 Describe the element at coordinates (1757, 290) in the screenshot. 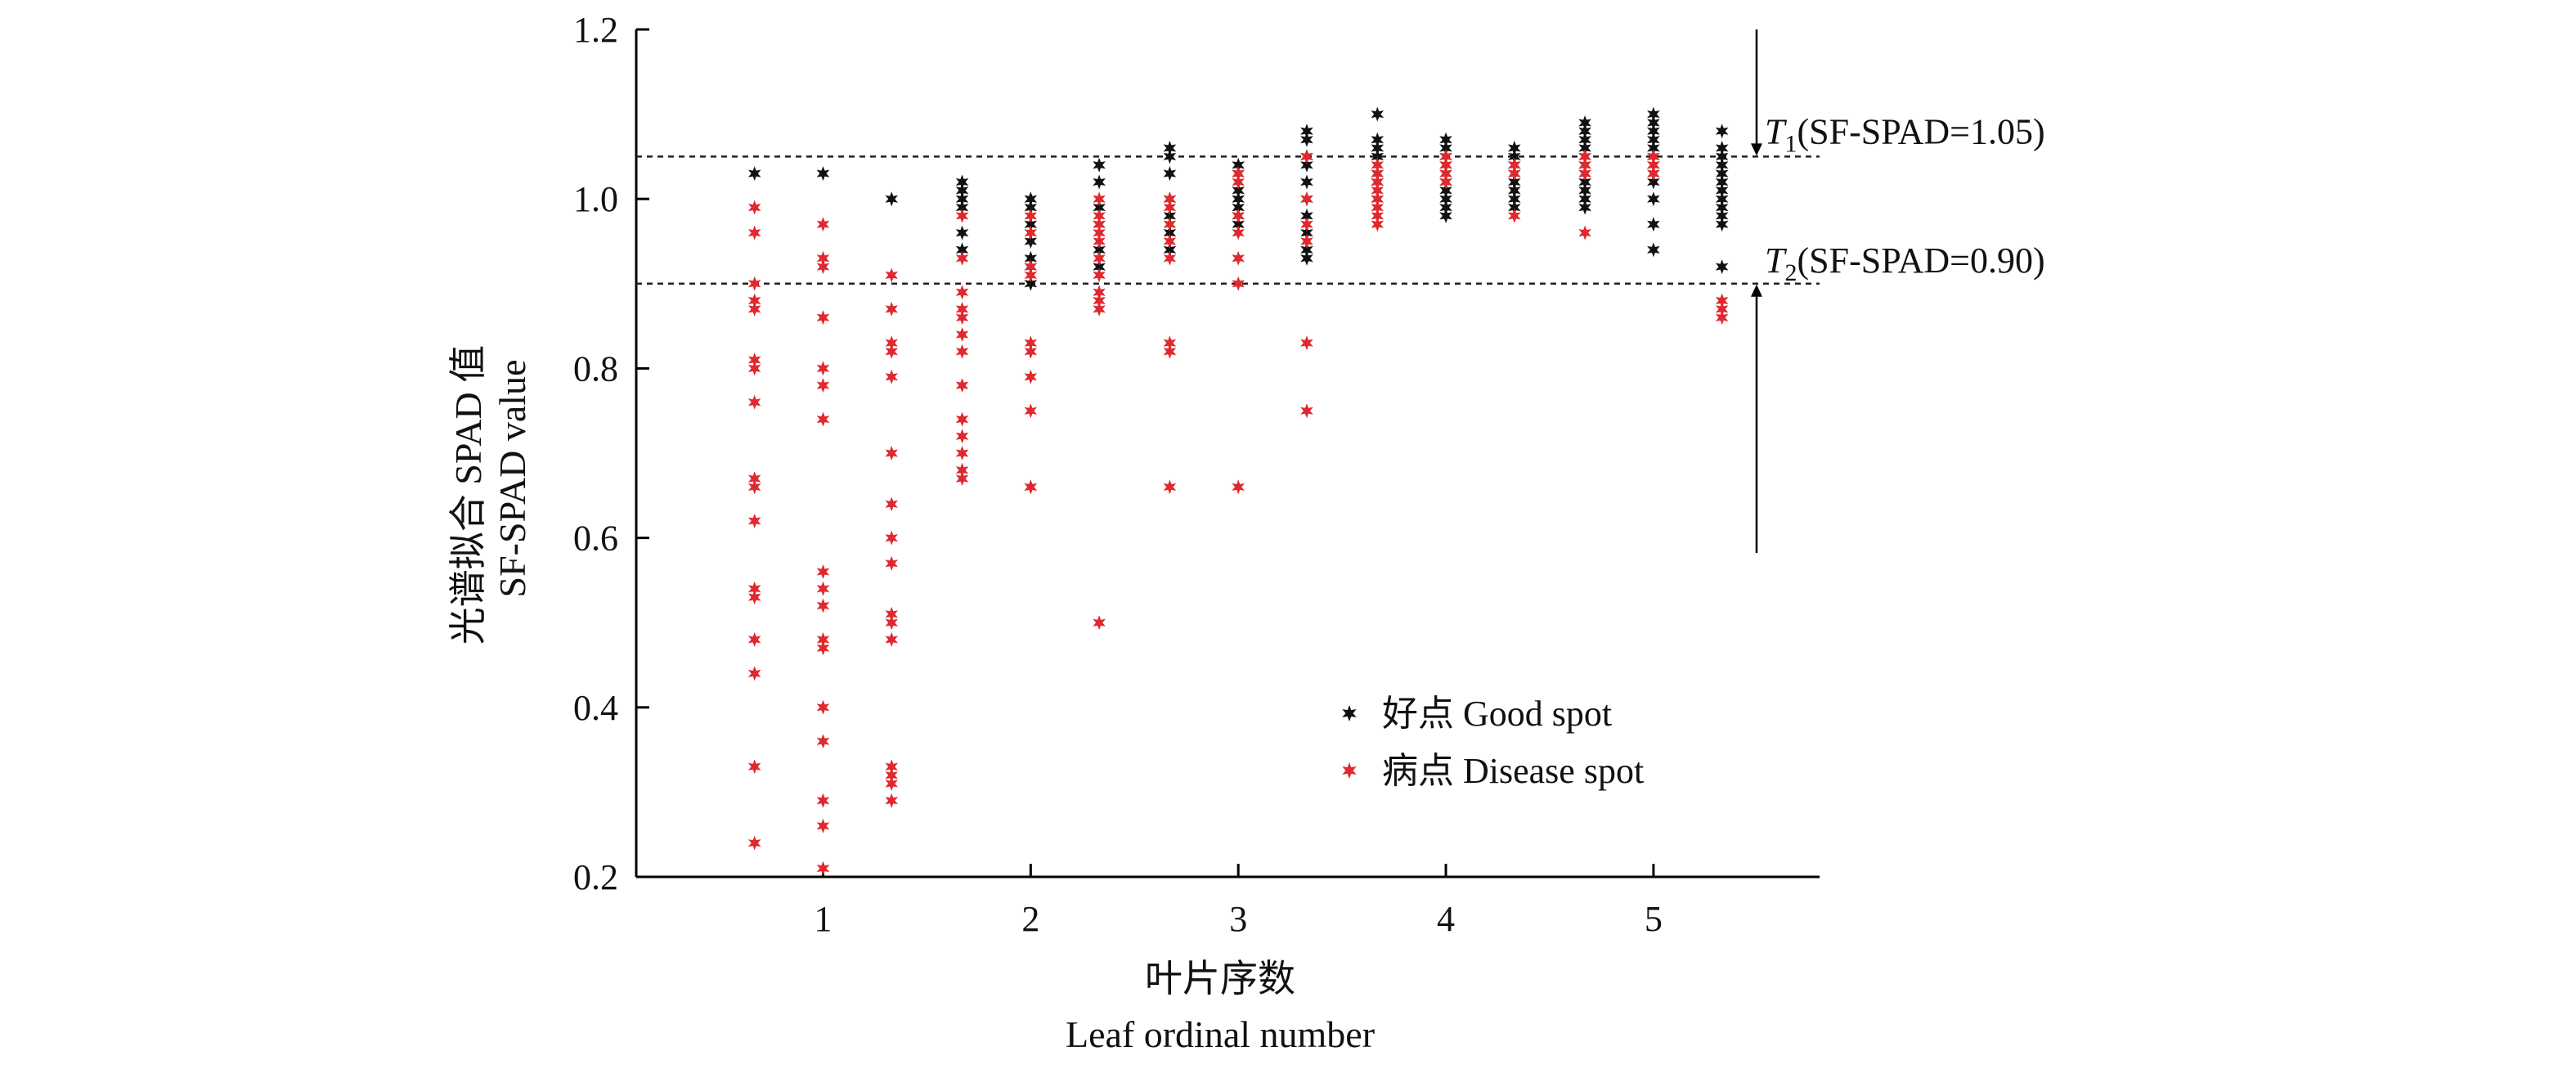

I see `arrow-up-head` at that location.